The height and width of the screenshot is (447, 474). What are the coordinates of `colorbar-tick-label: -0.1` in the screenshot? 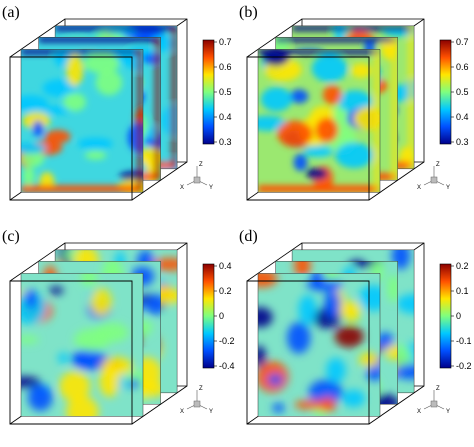 It's located at (464, 341).